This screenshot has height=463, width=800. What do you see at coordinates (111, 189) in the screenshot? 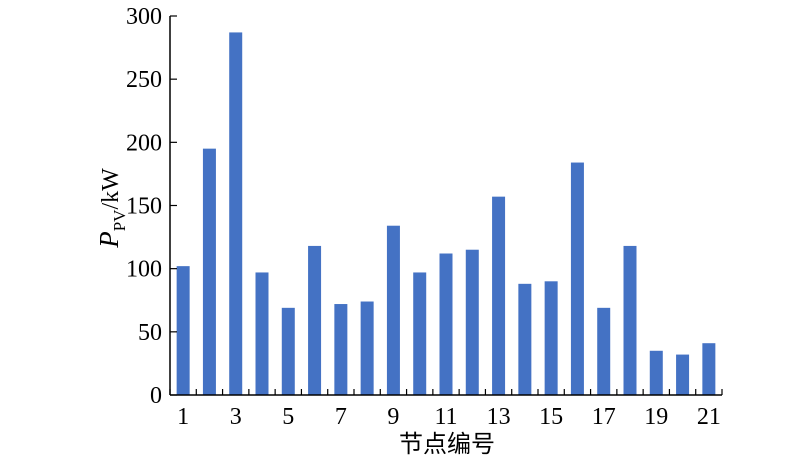
I see `y-axis-title-unit: /kW` at bounding box center [111, 189].